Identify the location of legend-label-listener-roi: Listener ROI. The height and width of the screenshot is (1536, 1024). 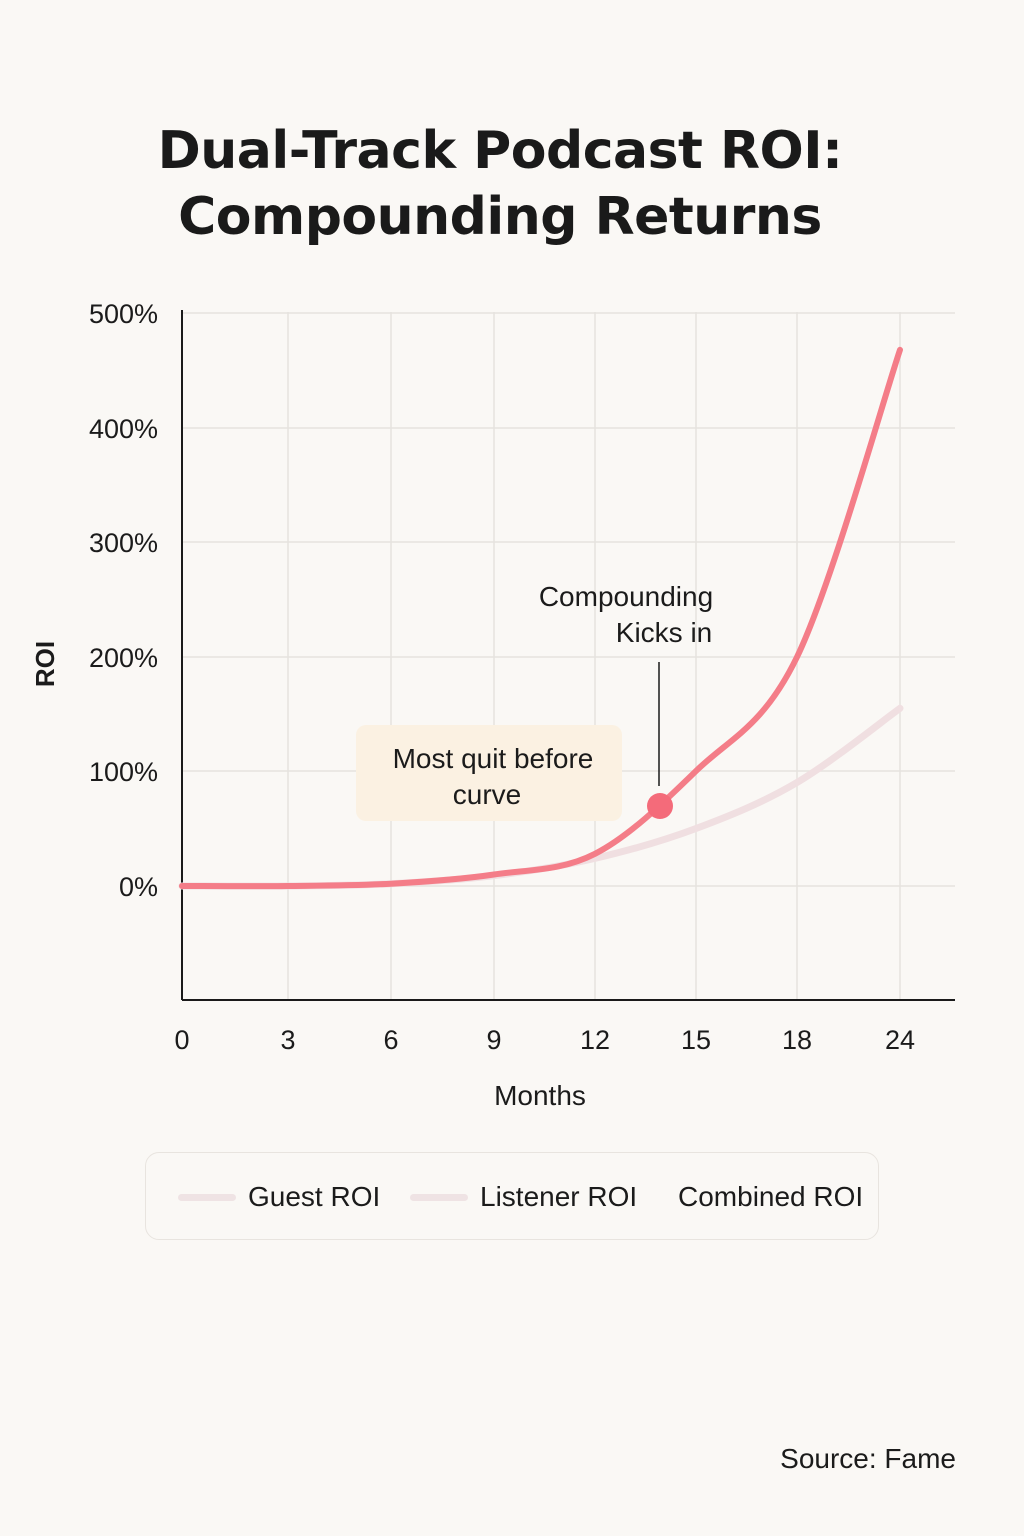
(559, 1196).